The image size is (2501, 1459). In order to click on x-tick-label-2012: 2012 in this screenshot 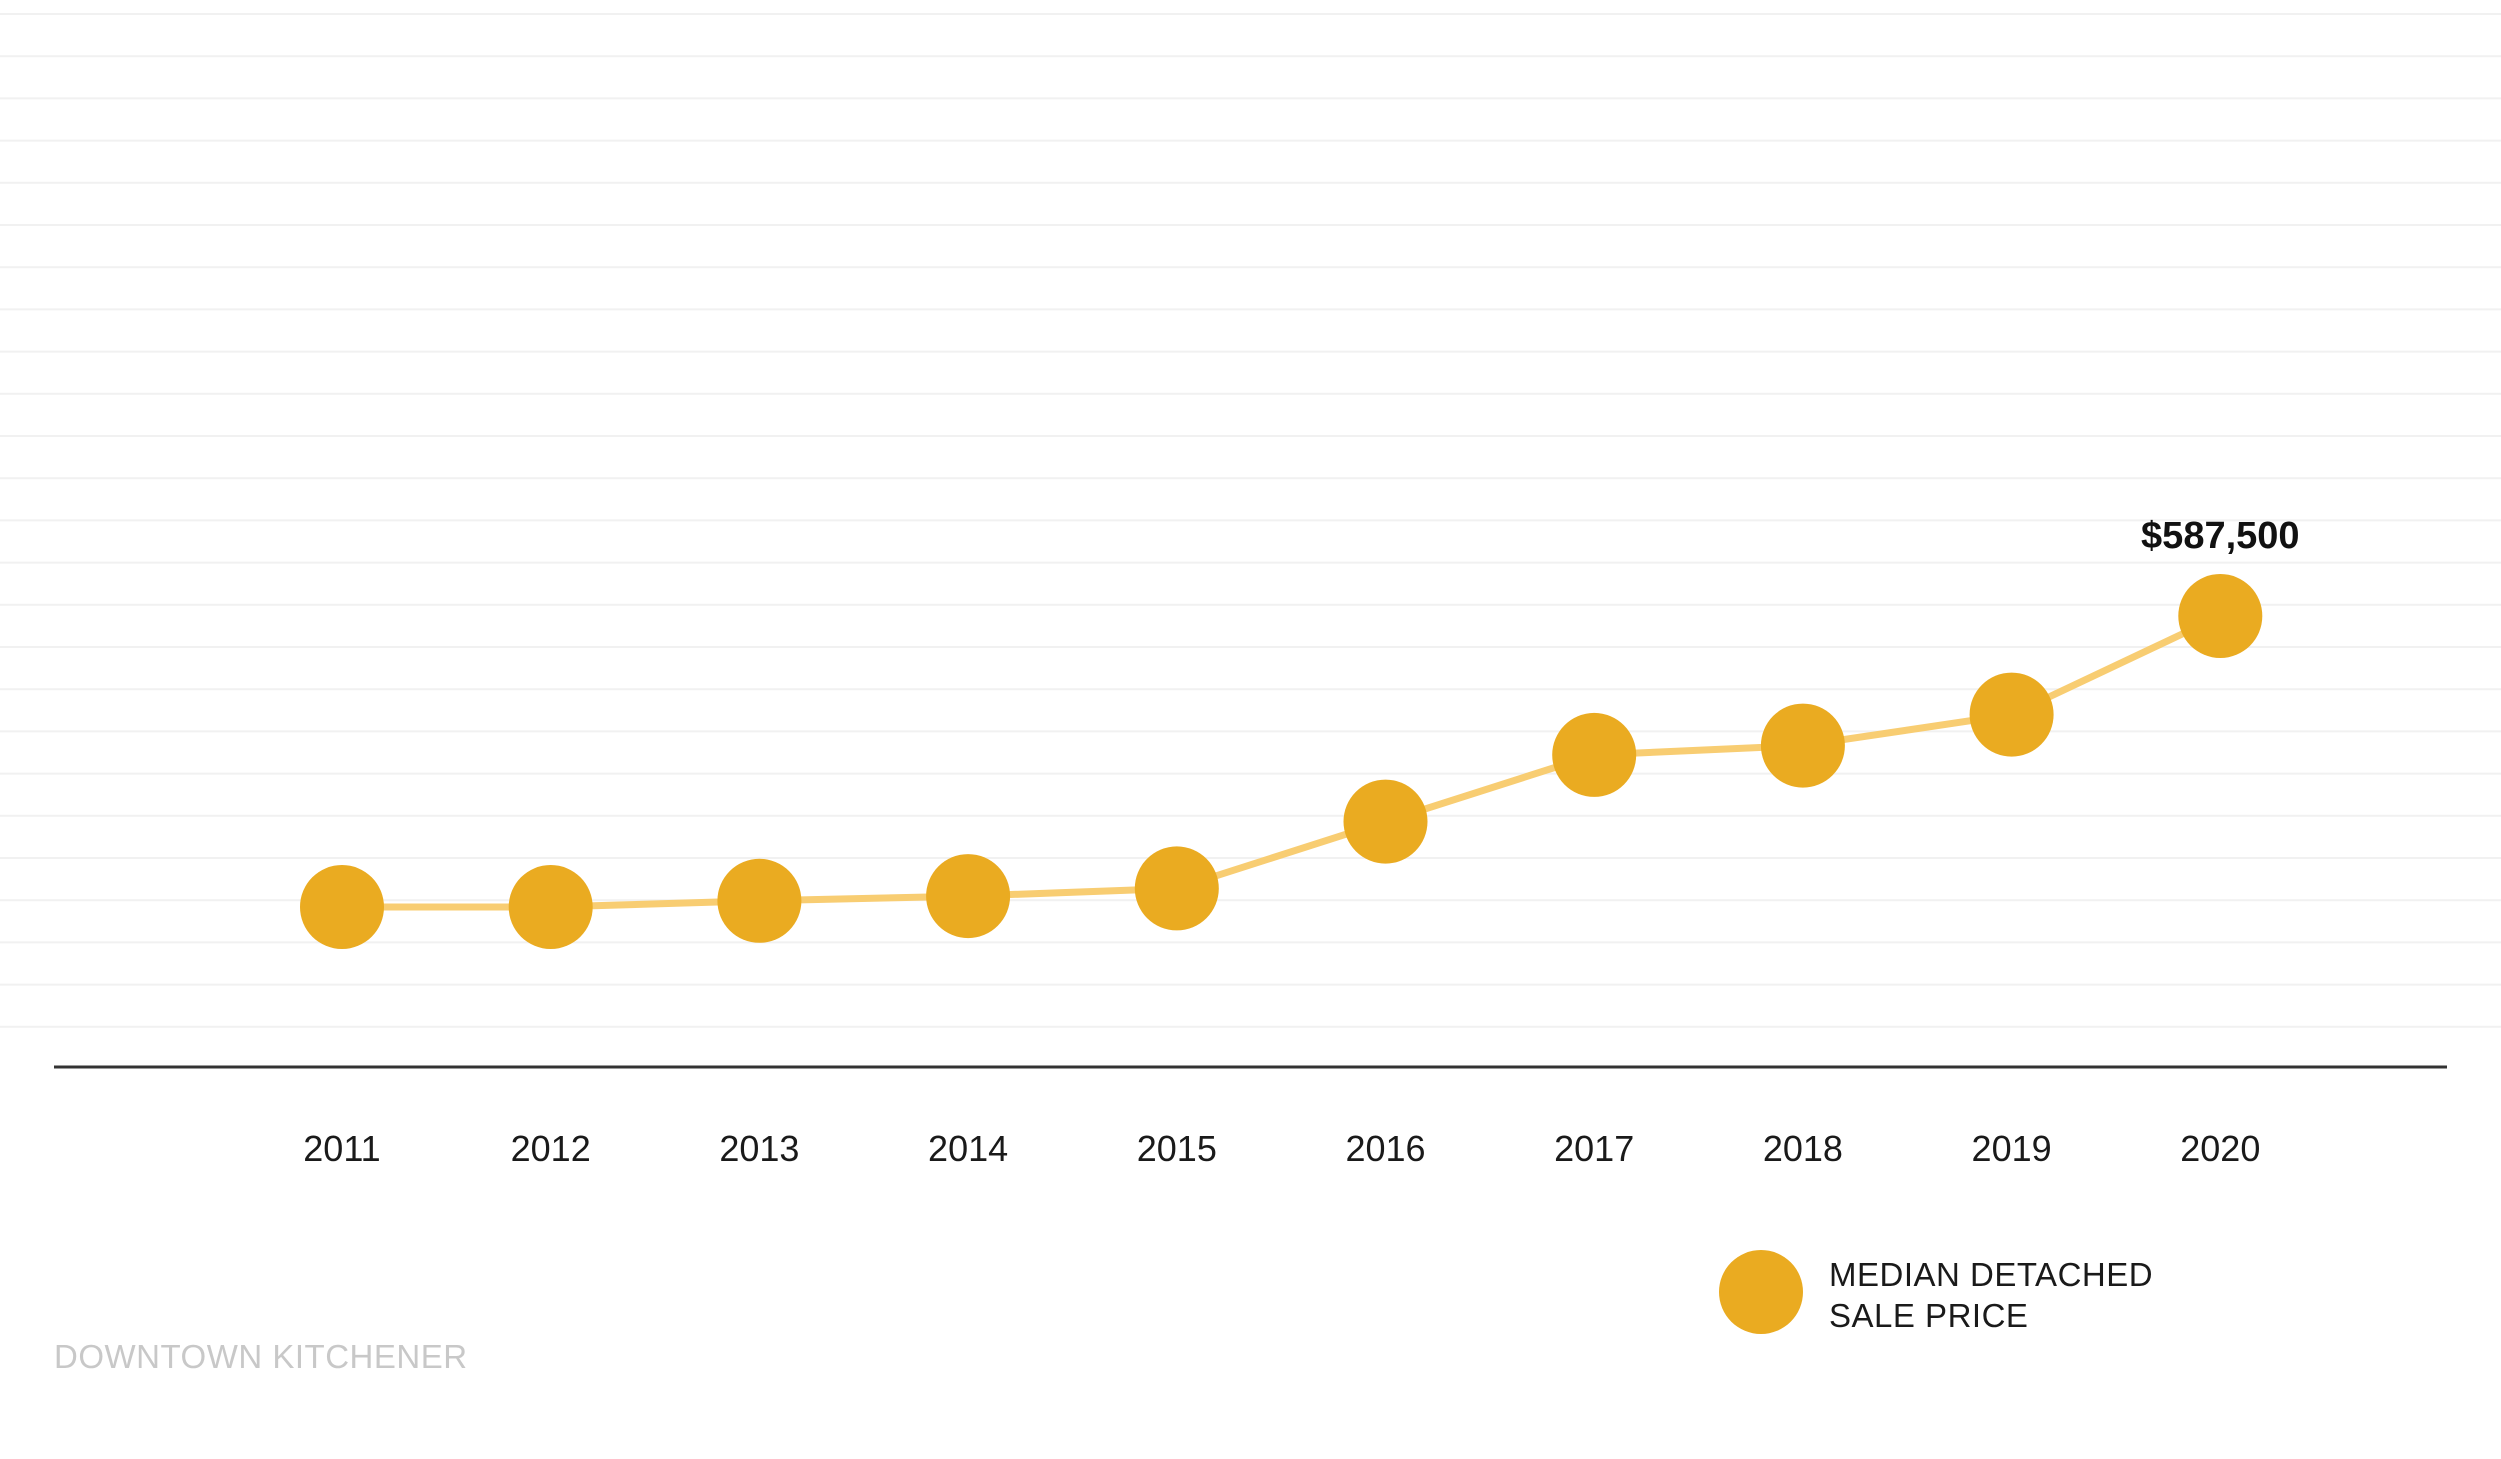, I will do `click(551, 1148)`.